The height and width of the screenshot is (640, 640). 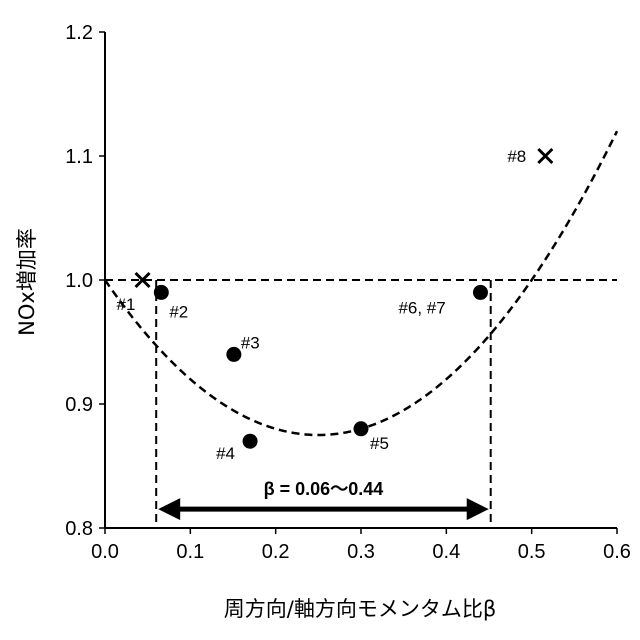 What do you see at coordinates (478, 509) in the screenshot?
I see `range-arrow-head-right` at bounding box center [478, 509].